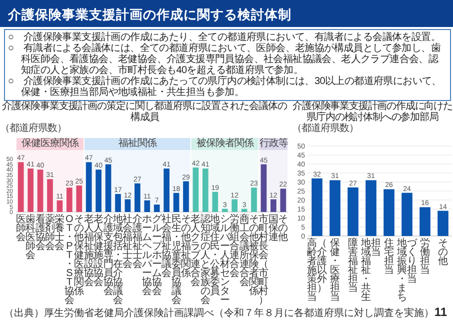  I want to click on category-label: 地域福祉・共生担当, so click(371, 270).